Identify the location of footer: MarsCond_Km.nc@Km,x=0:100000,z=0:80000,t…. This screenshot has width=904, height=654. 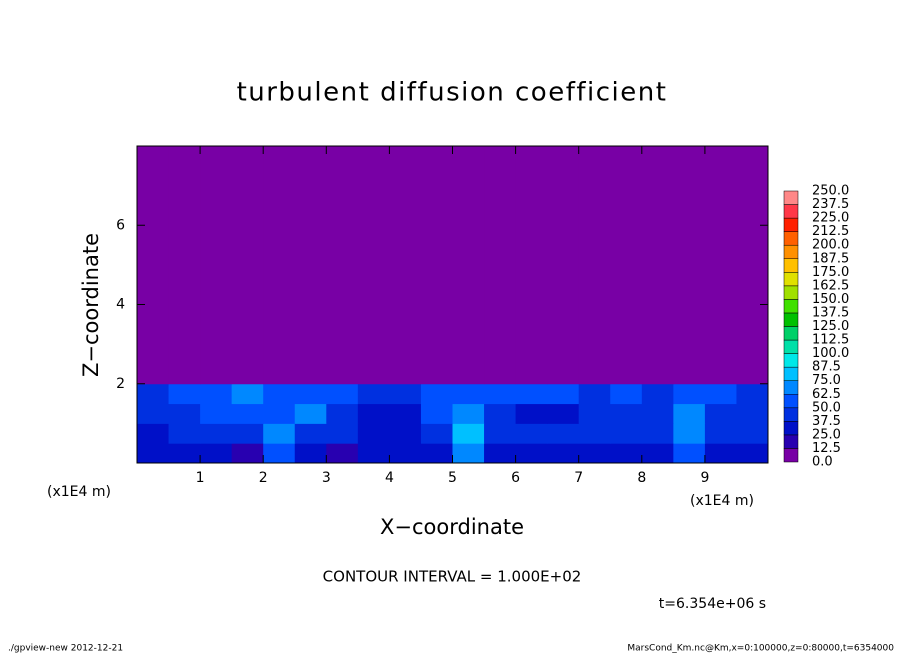
(760, 649).